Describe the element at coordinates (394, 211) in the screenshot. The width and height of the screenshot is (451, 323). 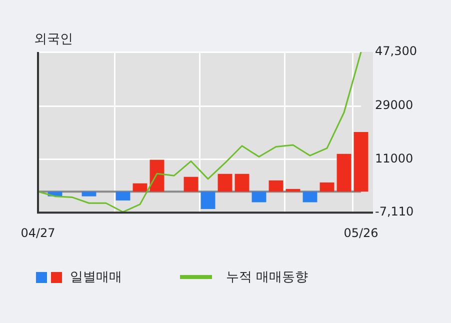
I see `y-tick-label: -7,110` at that location.